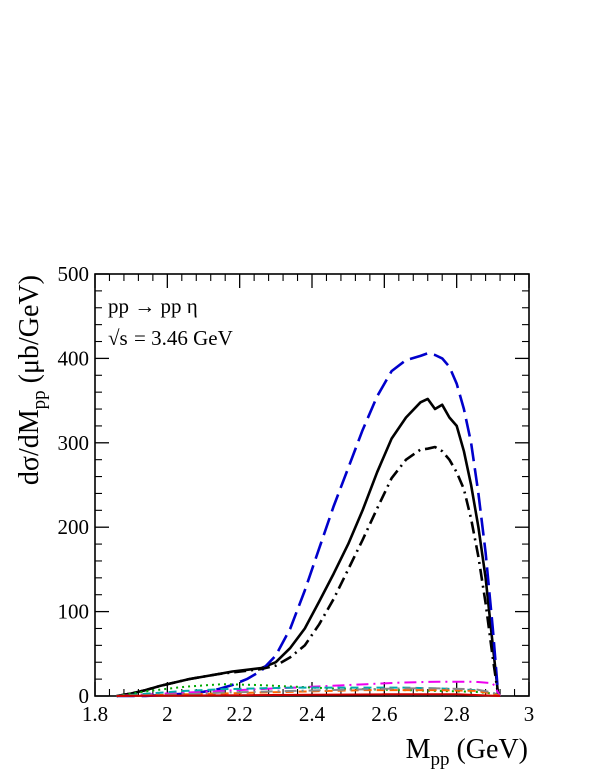  What do you see at coordinates (95, 714) in the screenshot?
I see `x-tick-label: 1.8` at bounding box center [95, 714].